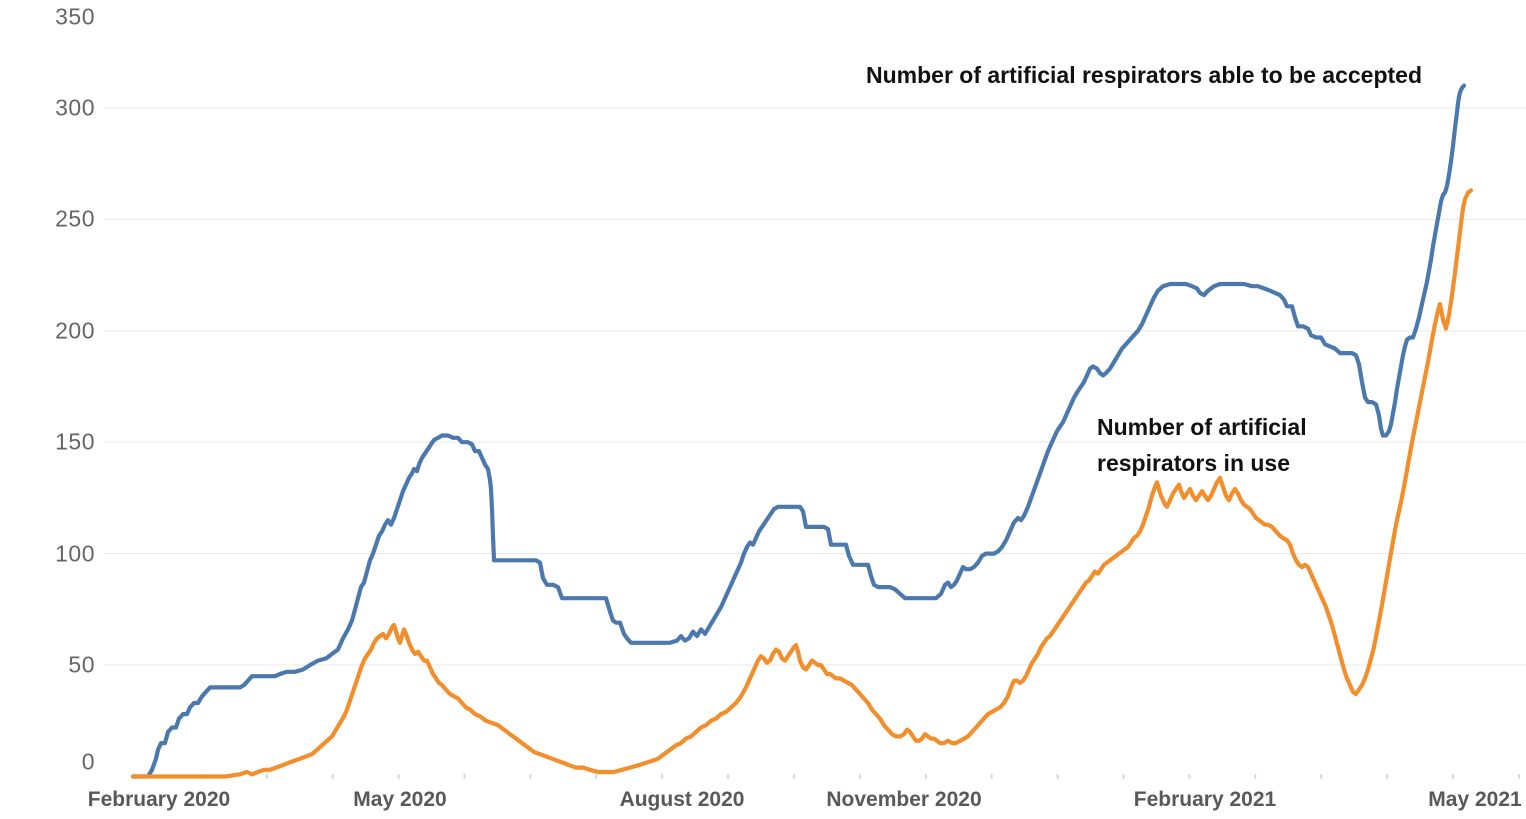 The height and width of the screenshot is (819, 1526). I want to click on y-axis-tick-label: 300, so click(75, 107).